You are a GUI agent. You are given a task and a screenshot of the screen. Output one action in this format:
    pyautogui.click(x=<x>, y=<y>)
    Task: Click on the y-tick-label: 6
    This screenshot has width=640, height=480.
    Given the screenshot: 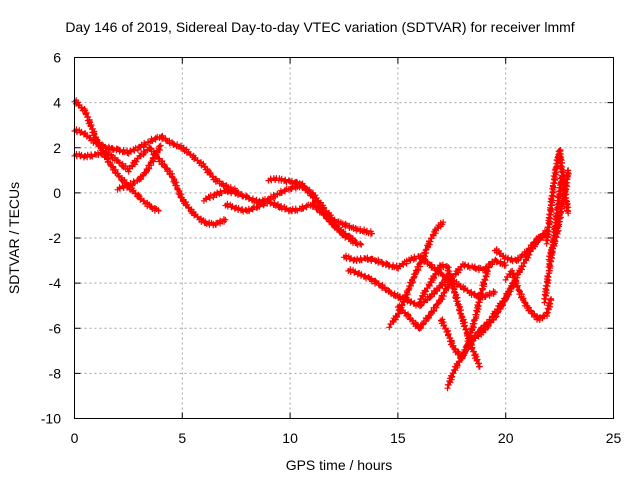 What is the action you would take?
    pyautogui.click(x=57, y=58)
    